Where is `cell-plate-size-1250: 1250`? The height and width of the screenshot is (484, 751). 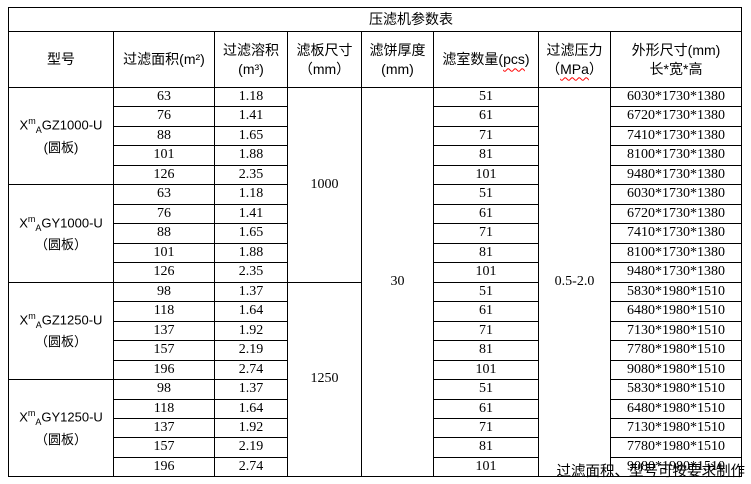 cell-plate-size-1250: 1250 is located at coordinates (324, 379).